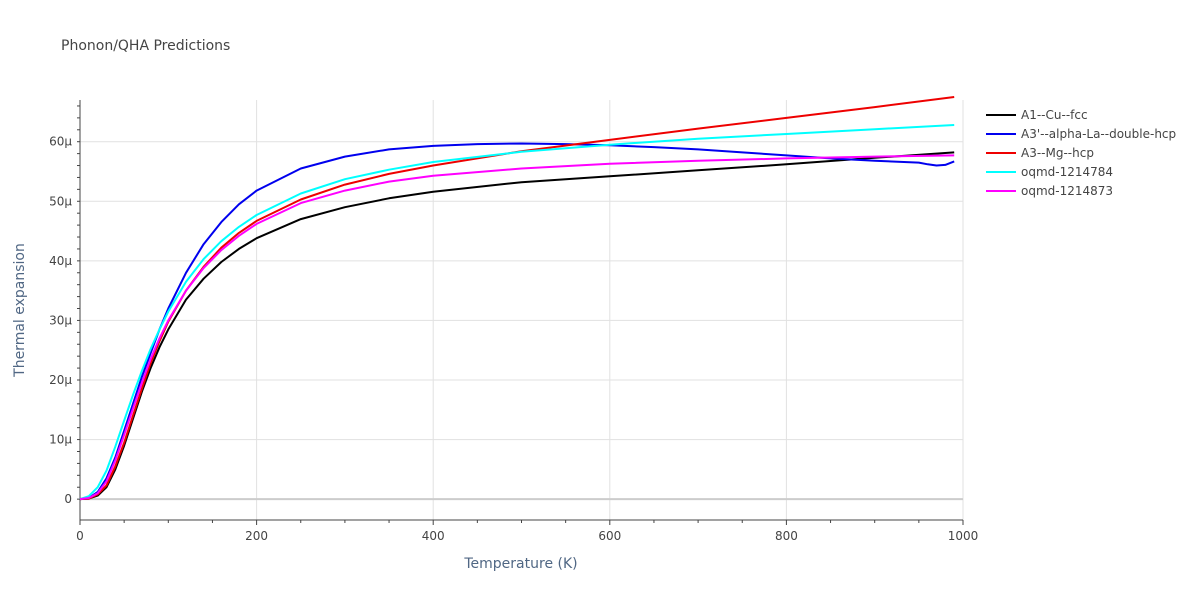  Describe the element at coordinates (1067, 191) in the screenshot. I see `legend-label: oqmd-1214873` at that location.